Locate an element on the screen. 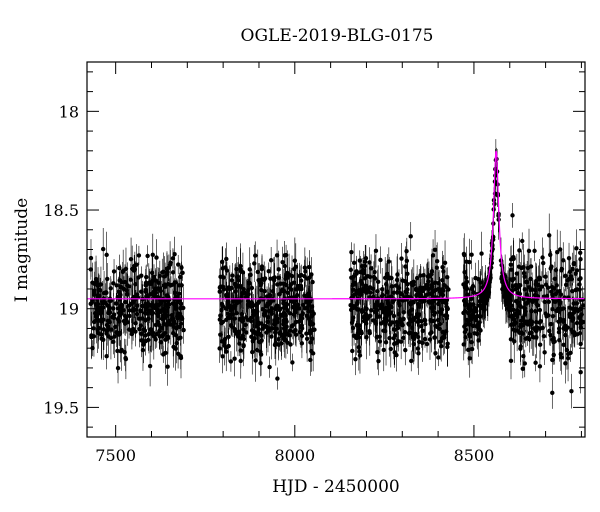 The width and height of the screenshot is (600, 512). y-tick-label: 19 is located at coordinates (69, 309).